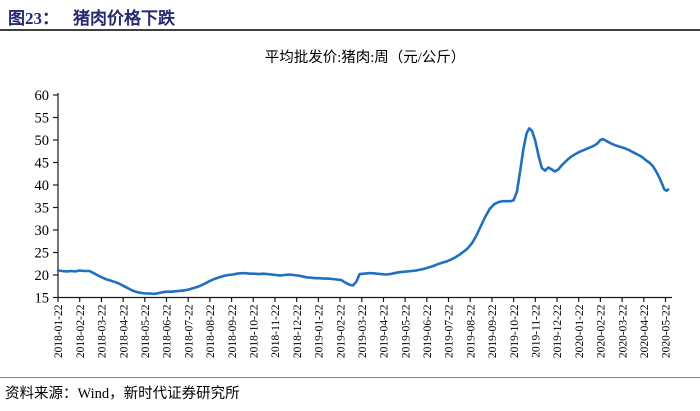 The width and height of the screenshot is (700, 411). I want to click on x-tick-label: 2020-02-22, so click(602, 331).